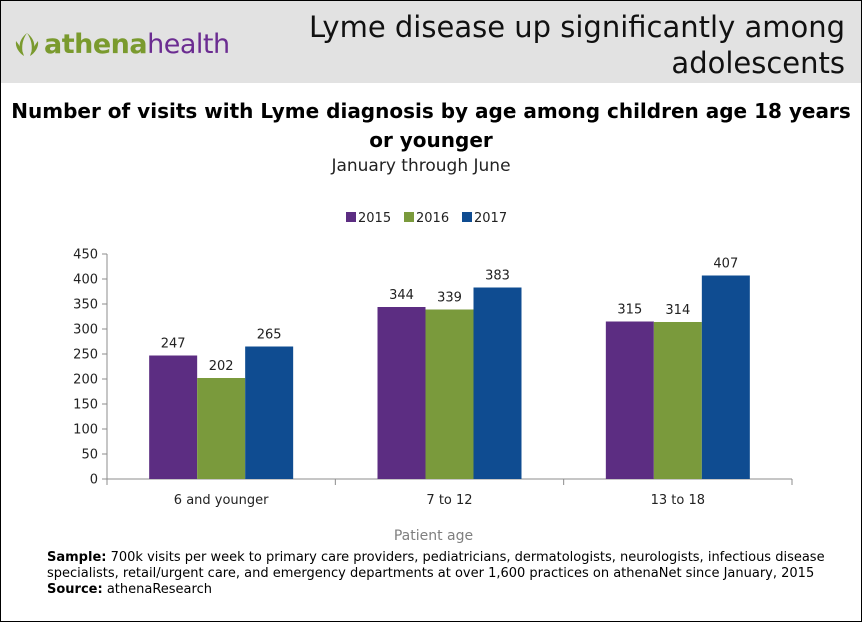  What do you see at coordinates (421, 166) in the screenshot?
I see `chart-subtitle: January through June` at bounding box center [421, 166].